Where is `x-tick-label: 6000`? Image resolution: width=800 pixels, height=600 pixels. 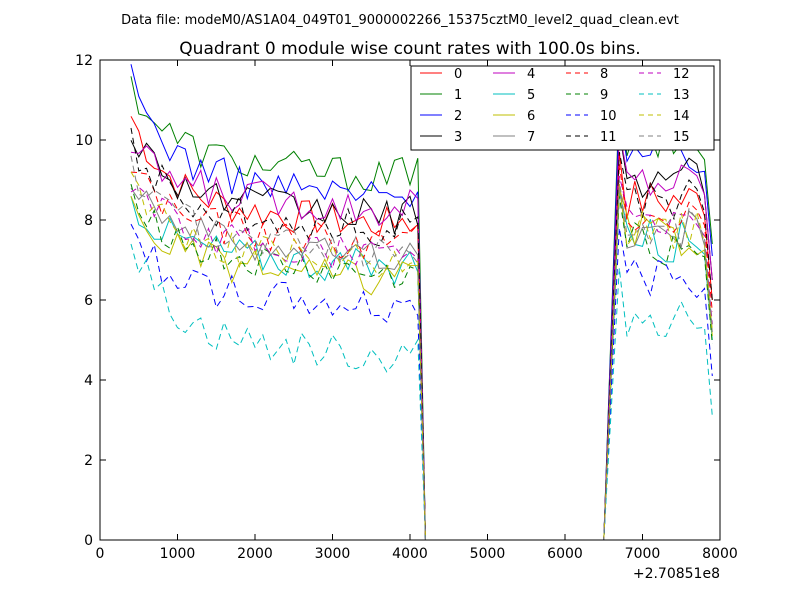
x-tick-label: 6000 is located at coordinates (565, 554).